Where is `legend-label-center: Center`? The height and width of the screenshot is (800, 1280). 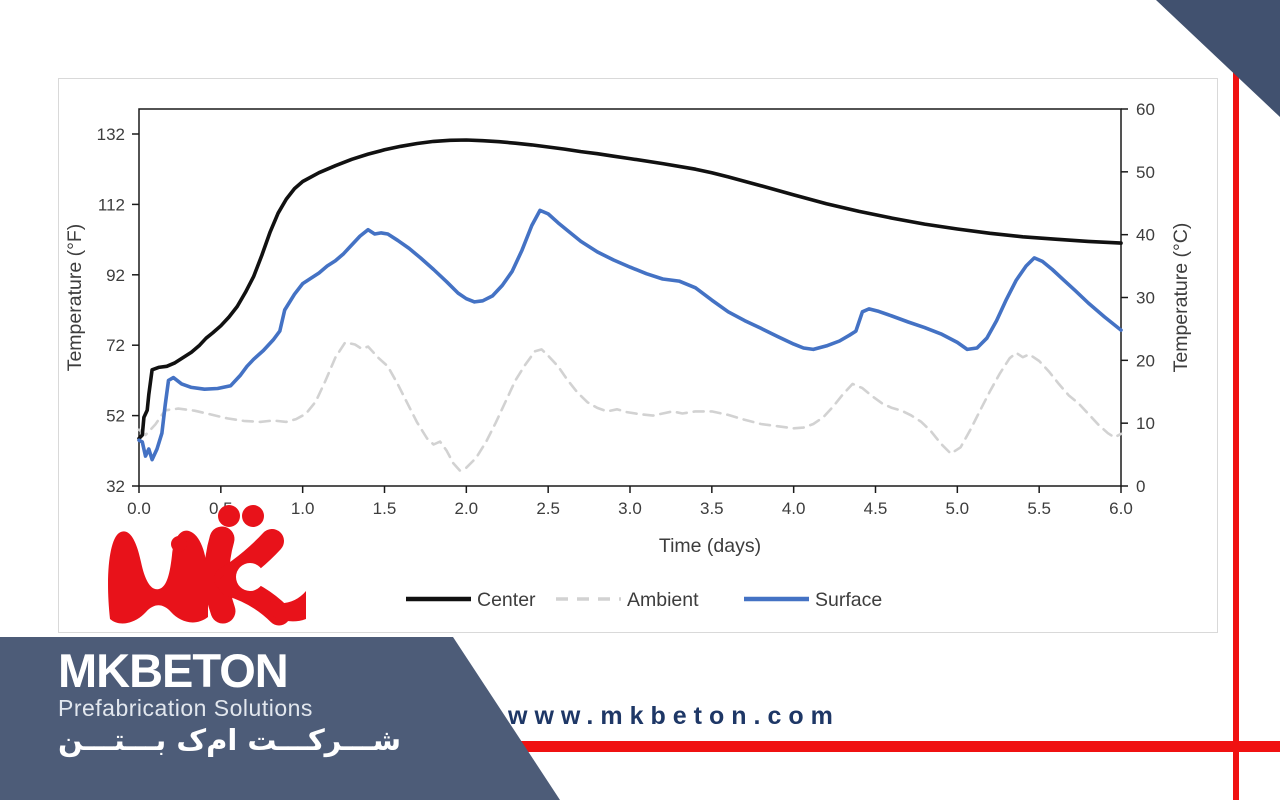
legend-label-center: Center is located at coordinates (506, 600).